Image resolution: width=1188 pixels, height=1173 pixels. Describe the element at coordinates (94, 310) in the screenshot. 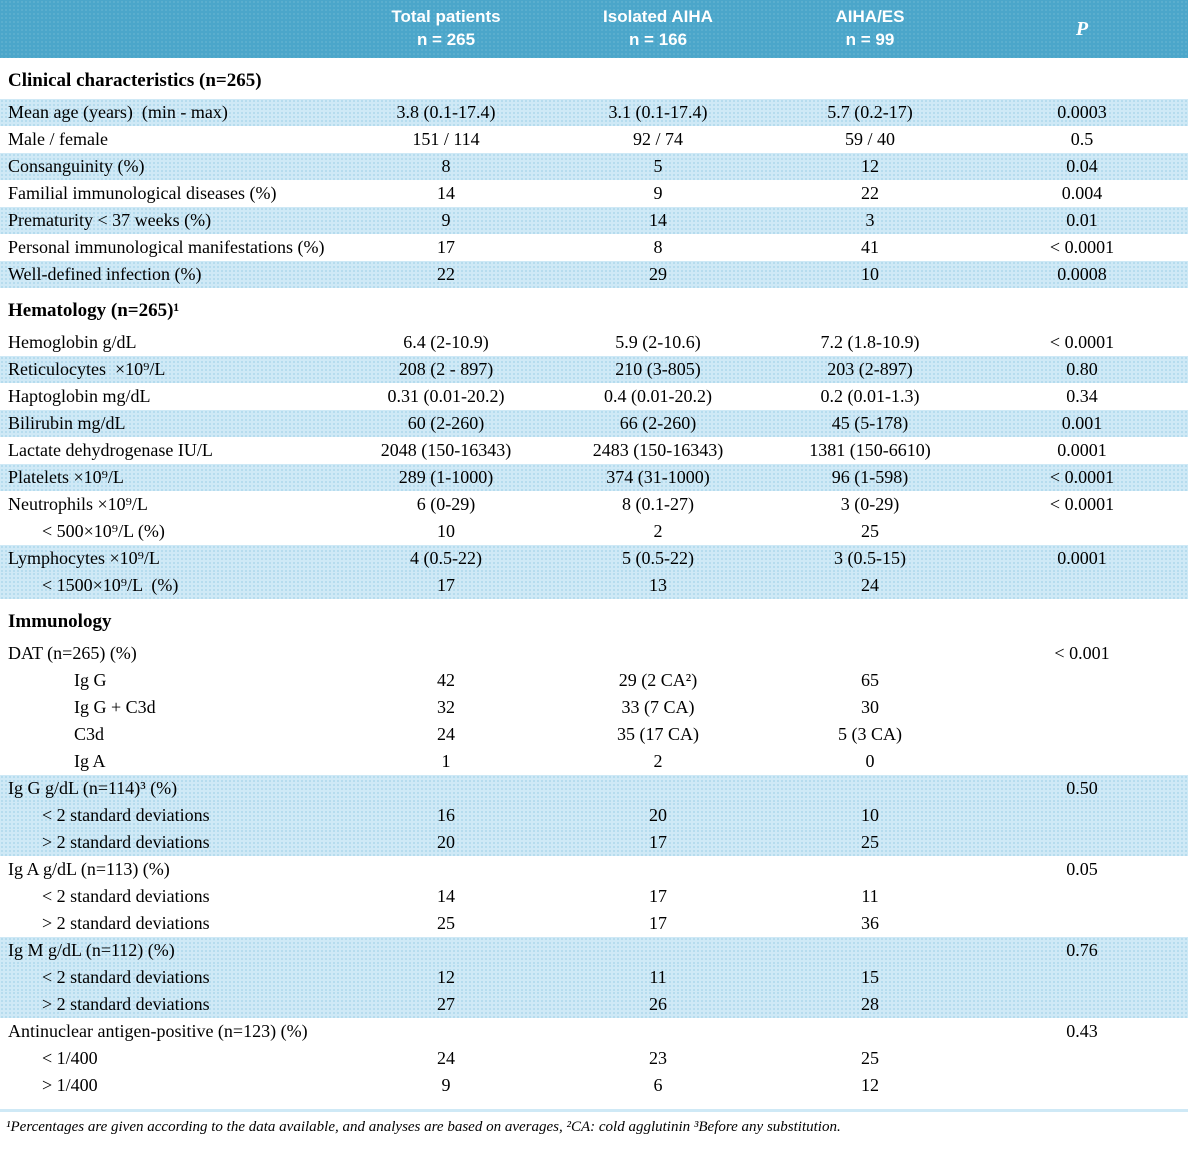

I see `section-title: Hematology (n=265)¹` at that location.